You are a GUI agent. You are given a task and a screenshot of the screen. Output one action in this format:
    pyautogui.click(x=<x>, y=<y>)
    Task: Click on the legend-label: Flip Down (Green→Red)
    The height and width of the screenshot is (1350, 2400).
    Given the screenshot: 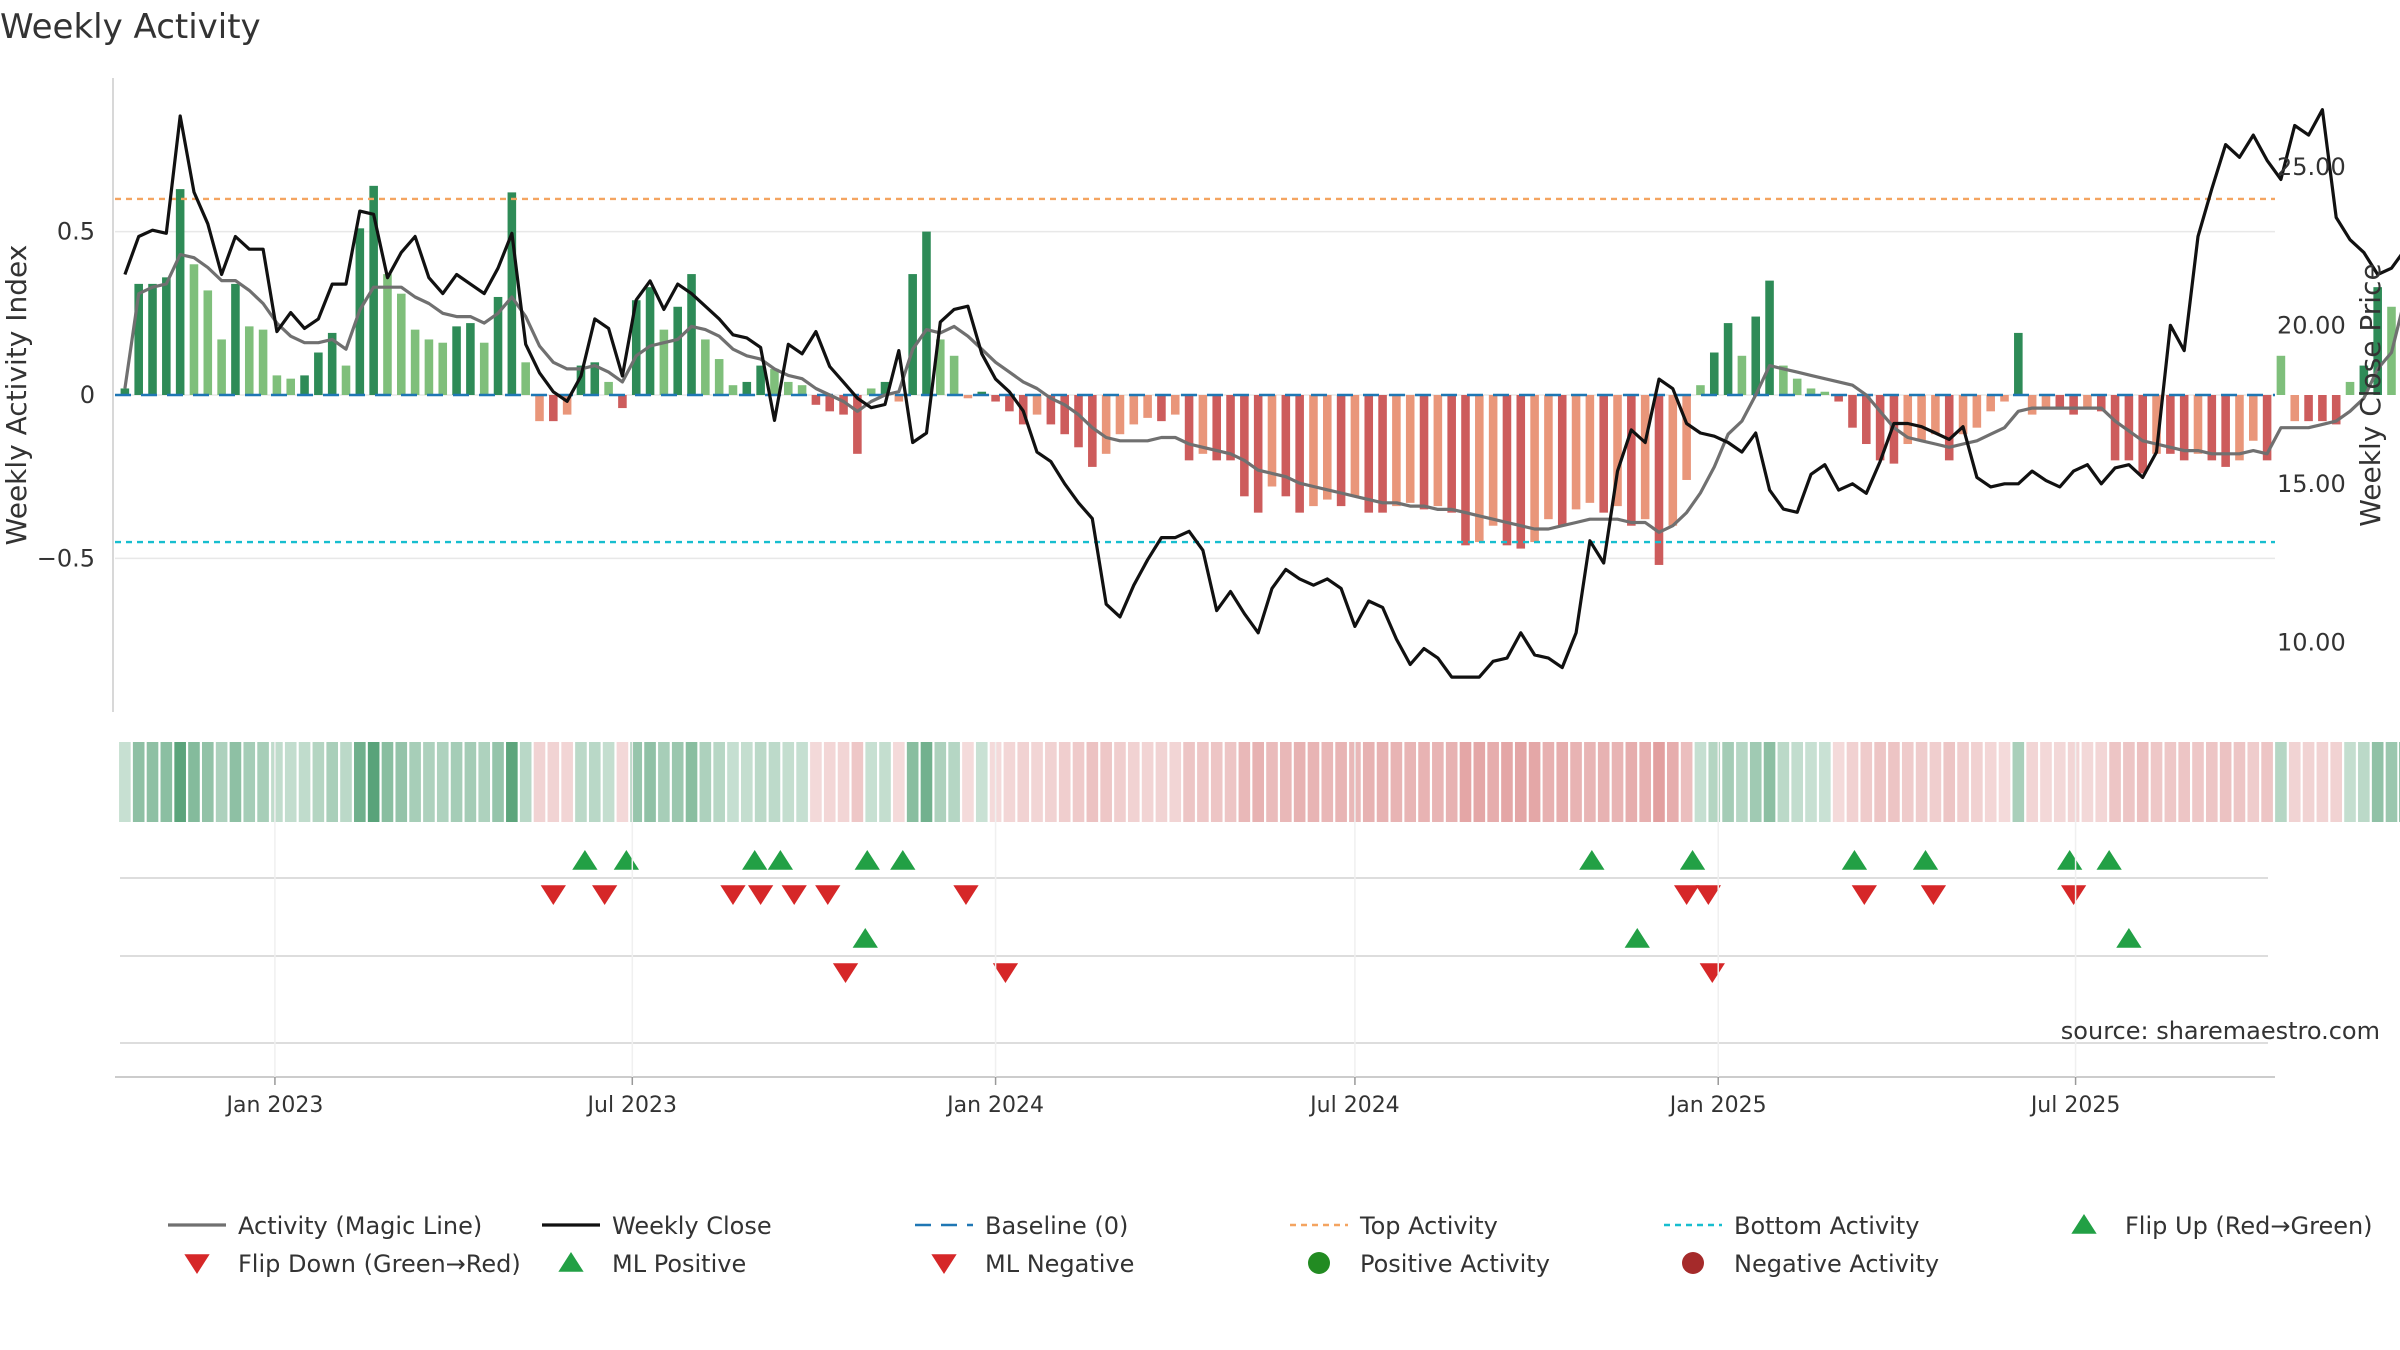 What is the action you would take?
    pyautogui.click(x=379, y=1264)
    